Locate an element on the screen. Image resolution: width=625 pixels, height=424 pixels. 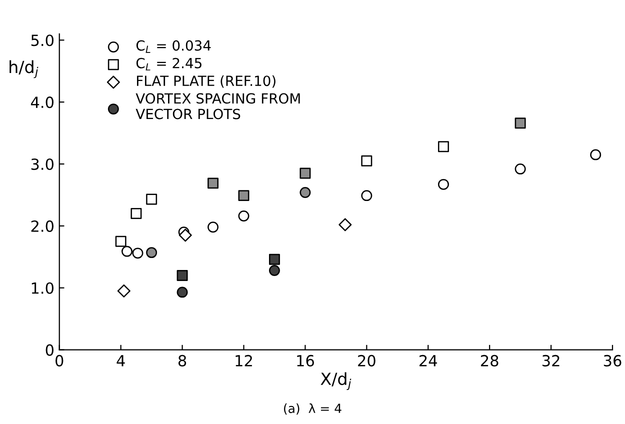
legend-label: C$_{L}$ = 2.45 is located at coordinates (169, 64).